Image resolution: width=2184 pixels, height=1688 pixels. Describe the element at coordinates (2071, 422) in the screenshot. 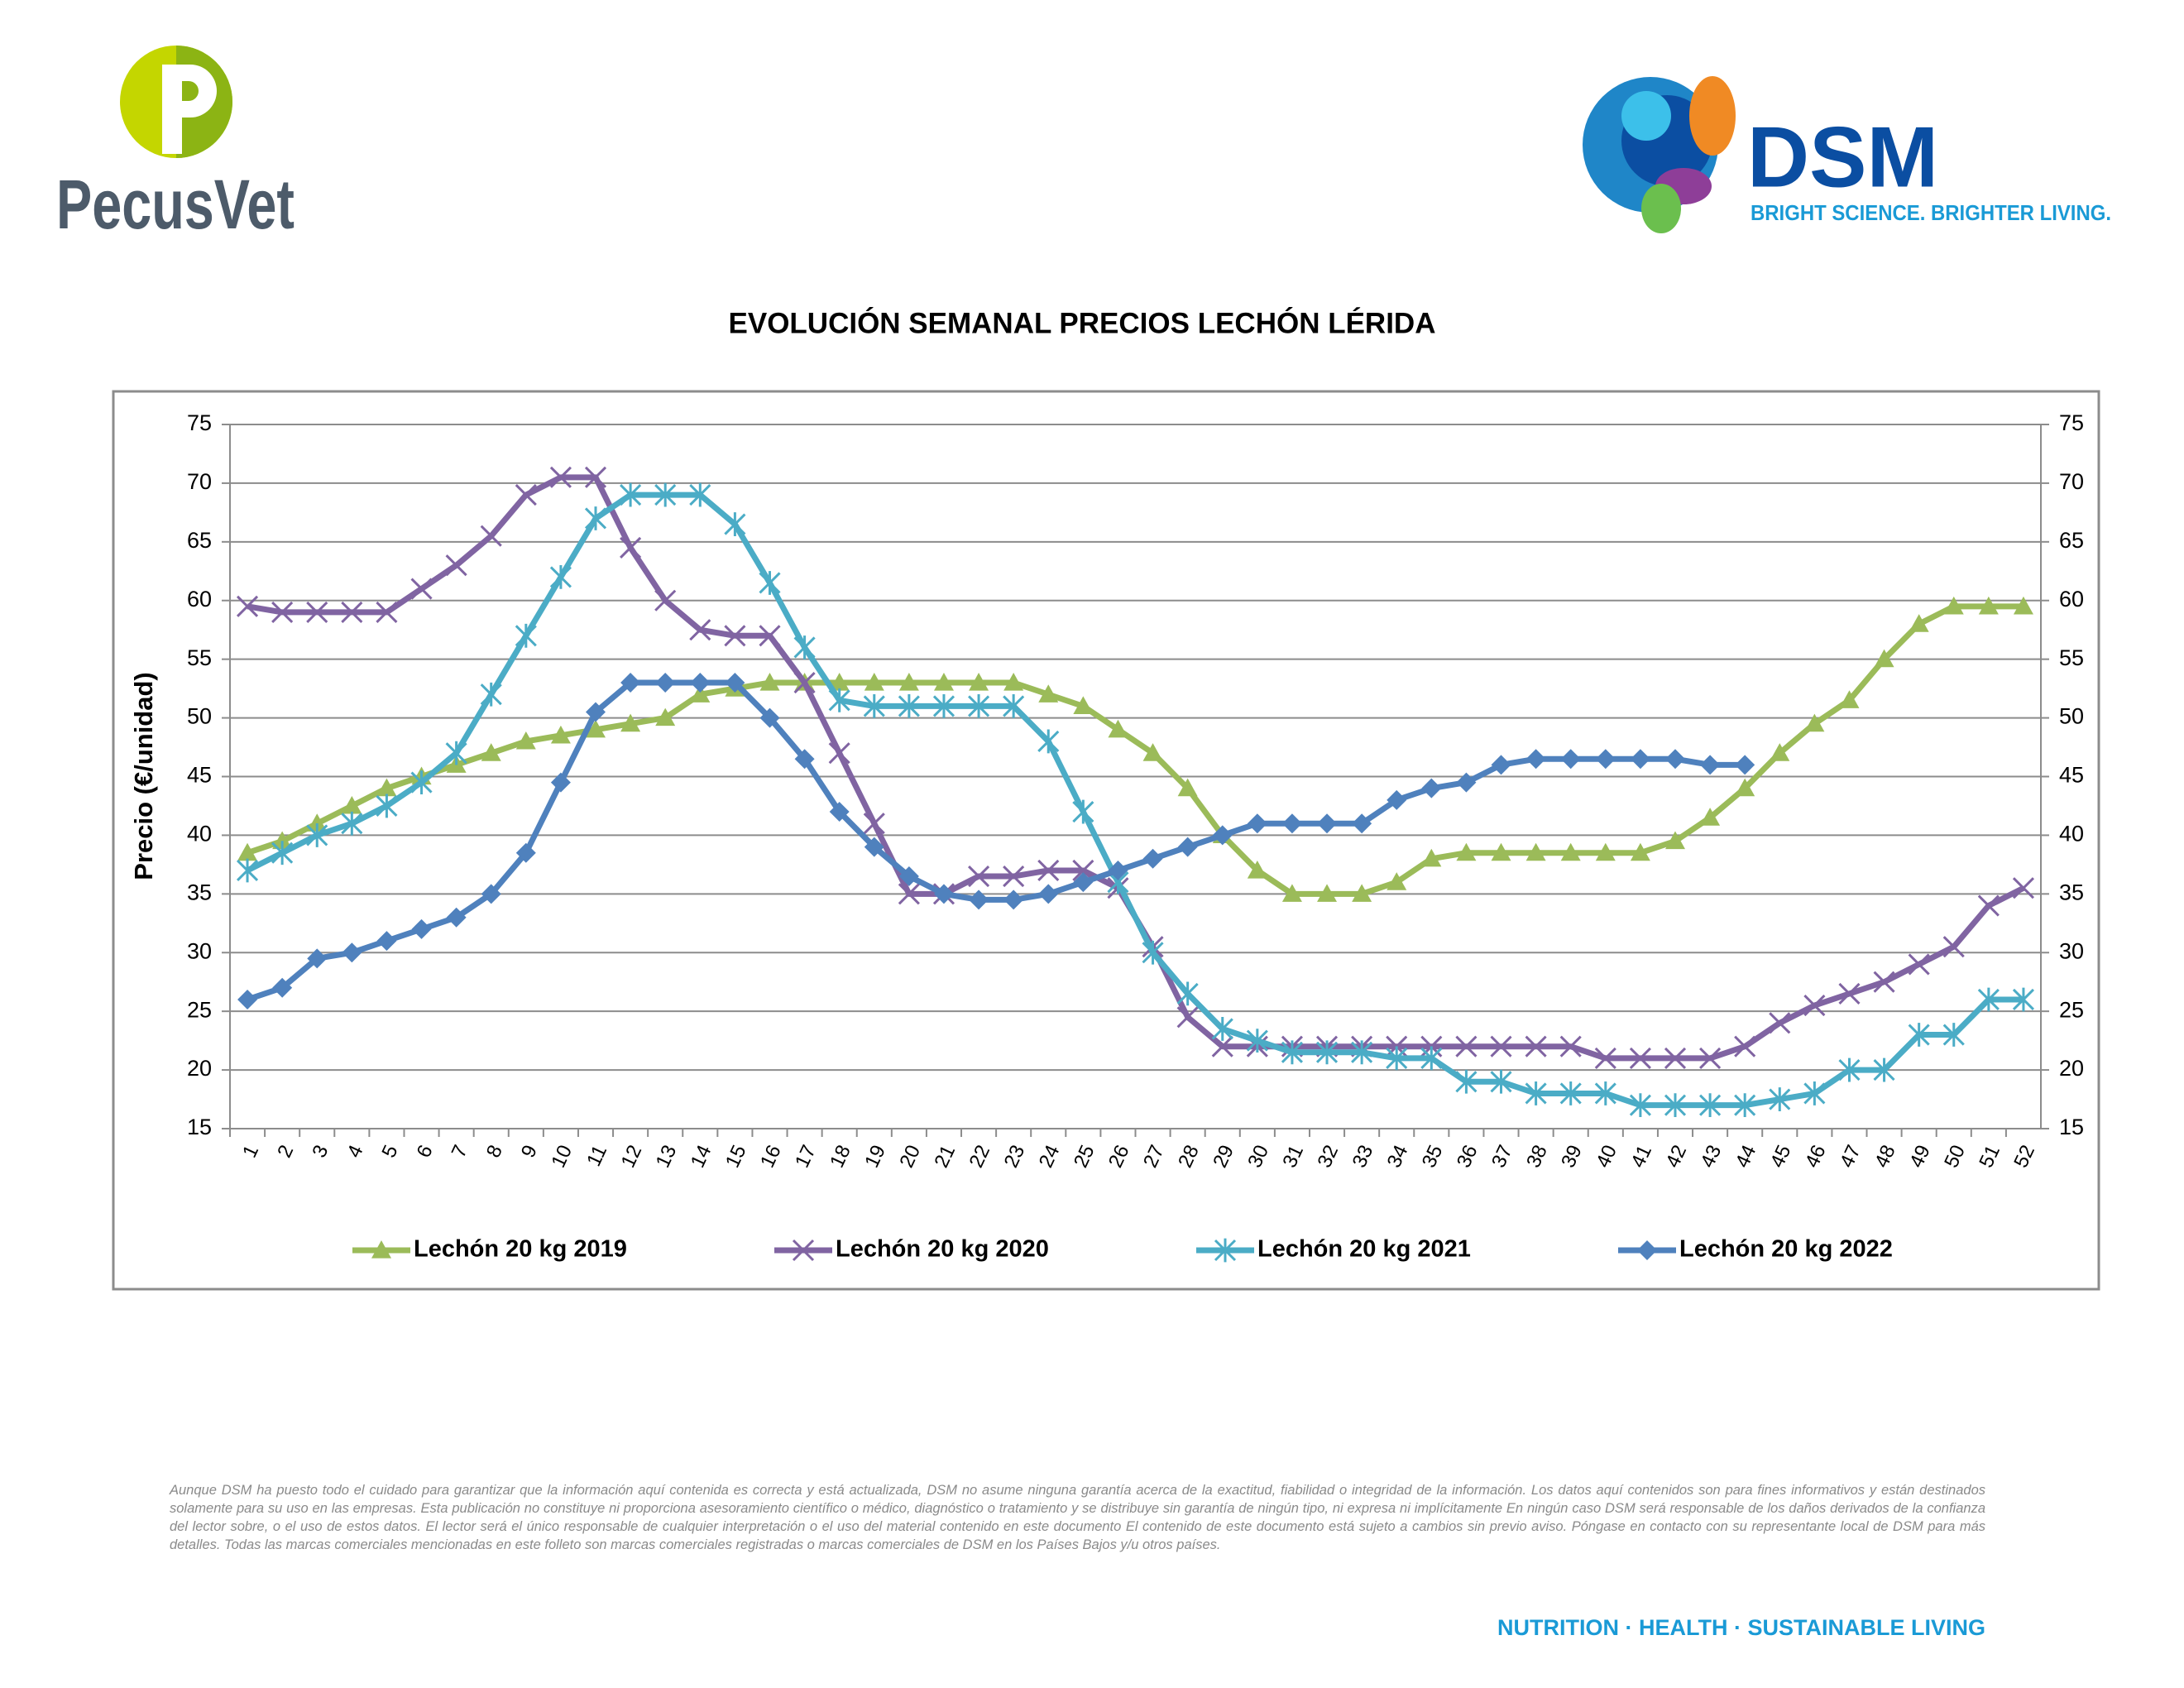

I see `y2-tick-label: 75` at that location.